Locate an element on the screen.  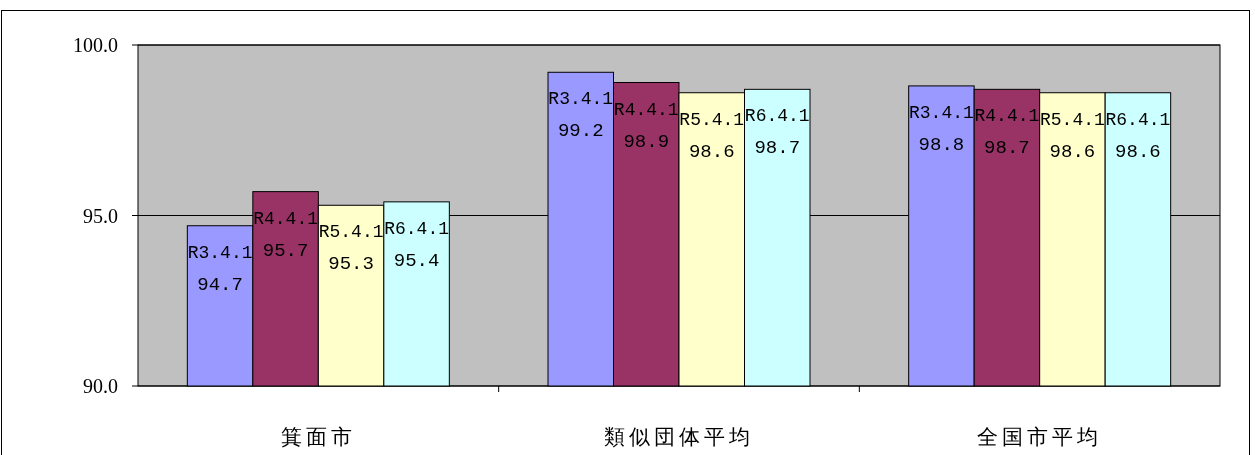
series-label: R4.4.1 is located at coordinates (285, 218).